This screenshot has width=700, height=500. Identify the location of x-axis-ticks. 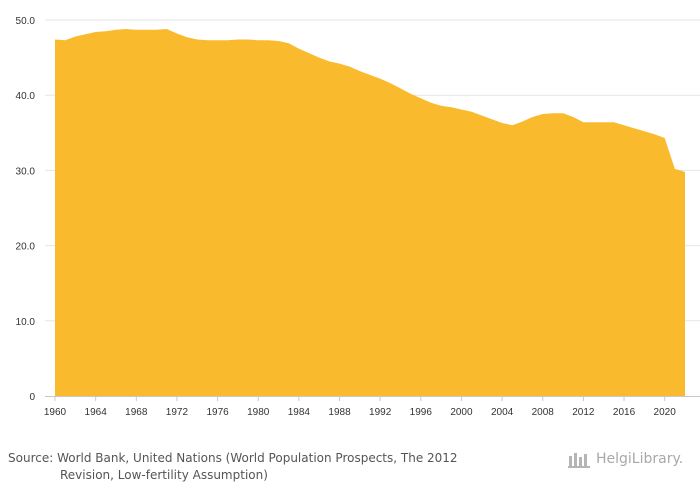
(360, 398).